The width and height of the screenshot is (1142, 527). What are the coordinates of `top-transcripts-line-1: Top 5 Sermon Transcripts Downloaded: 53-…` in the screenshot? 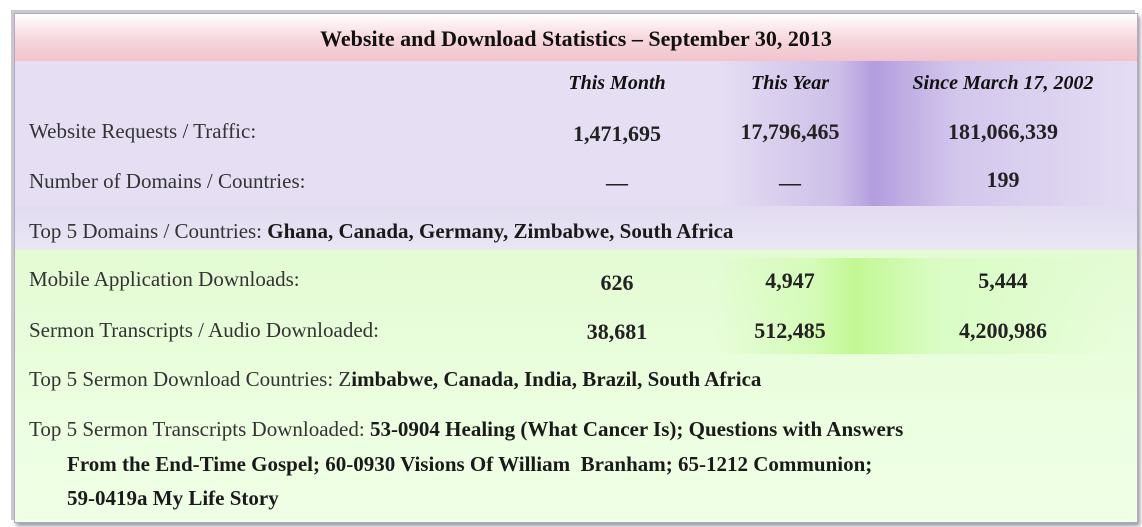 It's located at (466, 429).